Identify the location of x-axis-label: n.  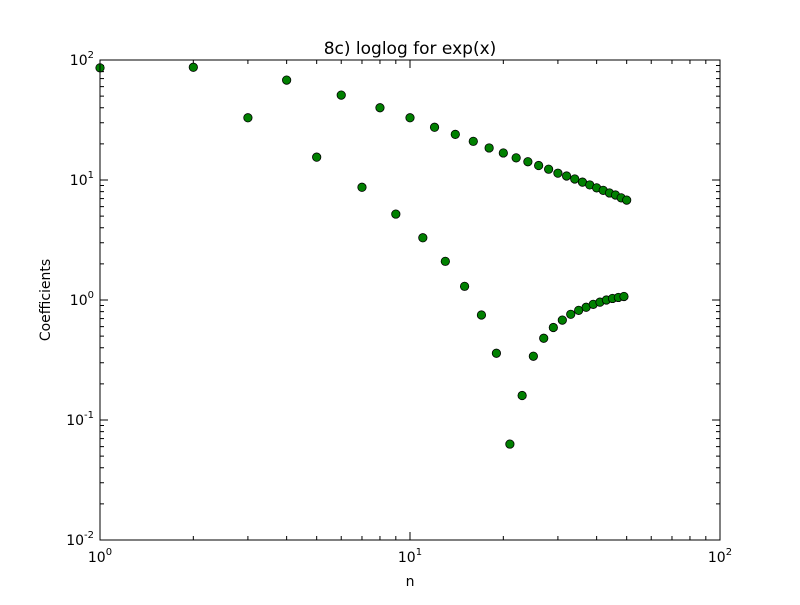
(410, 582).